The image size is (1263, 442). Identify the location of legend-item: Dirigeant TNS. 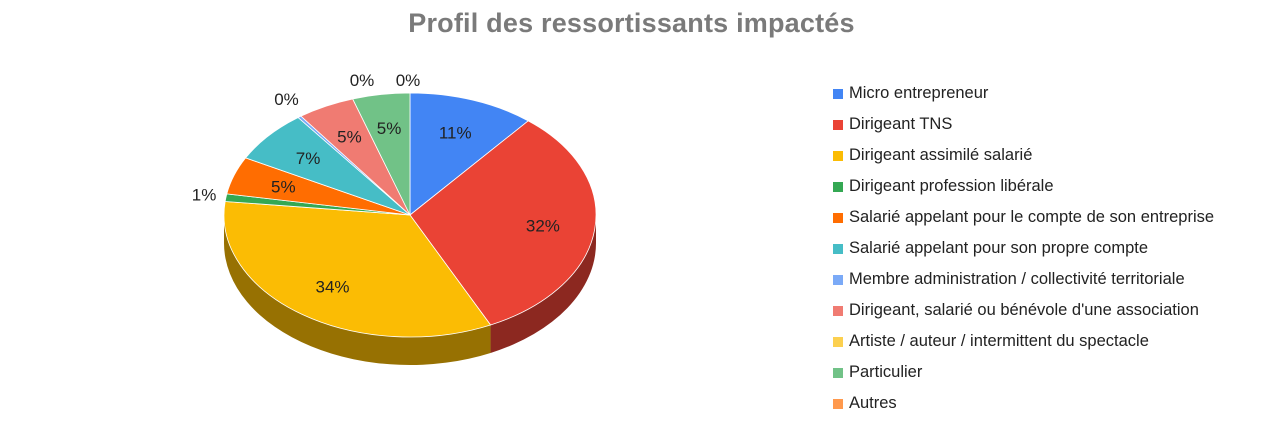
(1045, 124).